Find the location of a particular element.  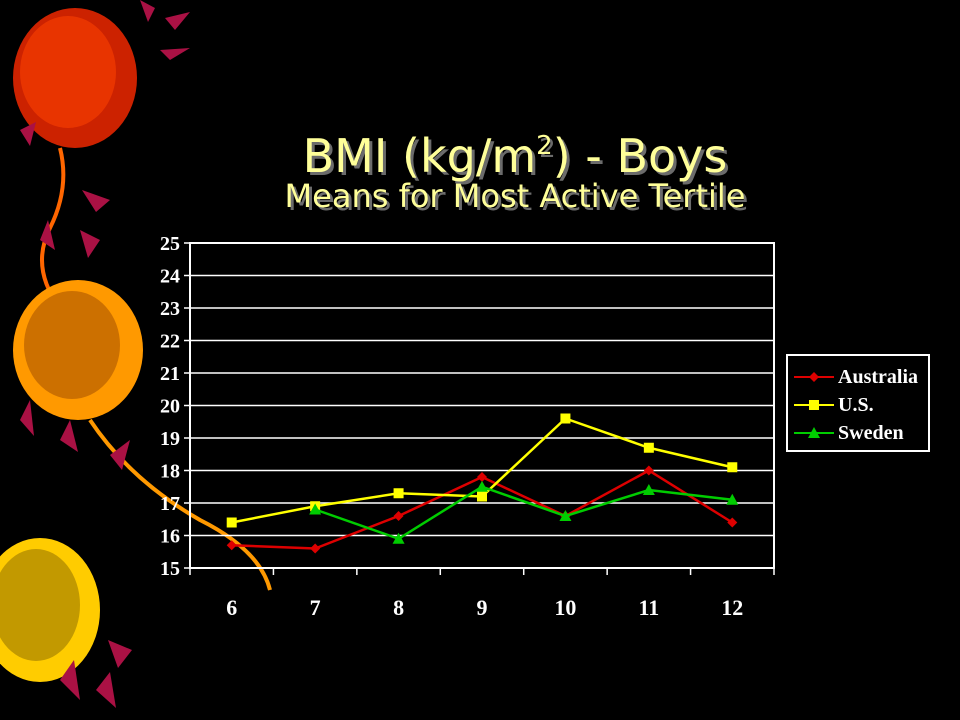

y-tick-label: 24 is located at coordinates (170, 277).